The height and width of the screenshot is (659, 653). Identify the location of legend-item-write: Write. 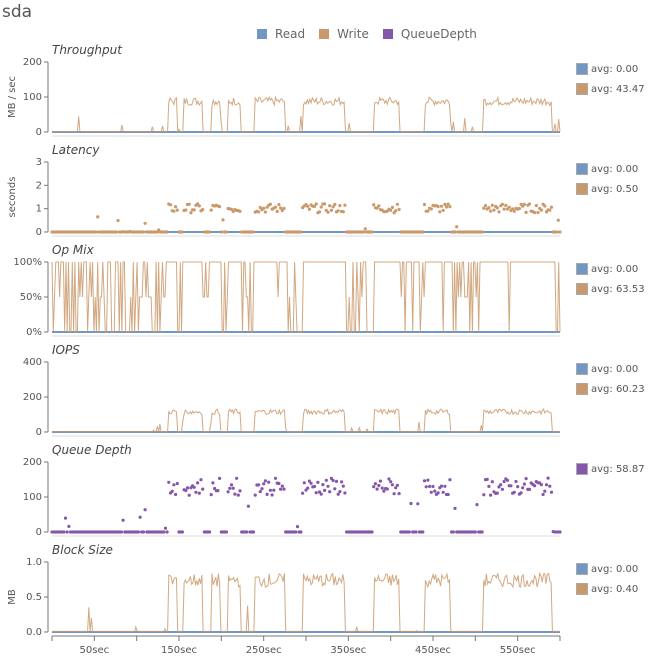
(344, 34).